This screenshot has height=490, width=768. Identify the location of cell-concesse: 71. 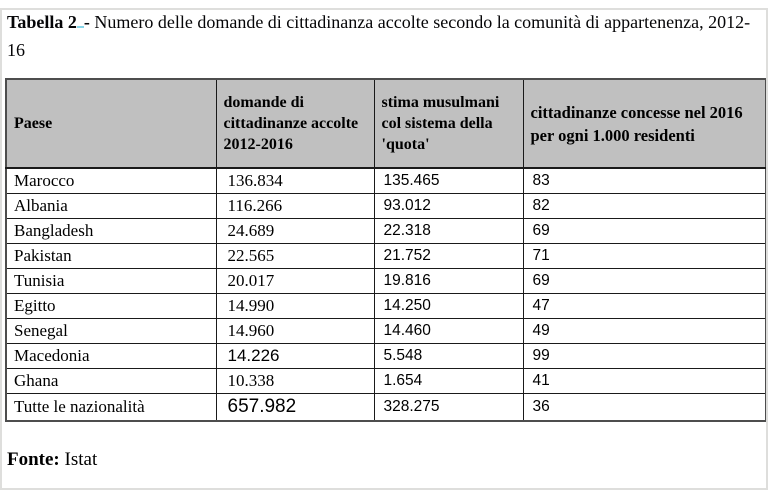
(644, 255).